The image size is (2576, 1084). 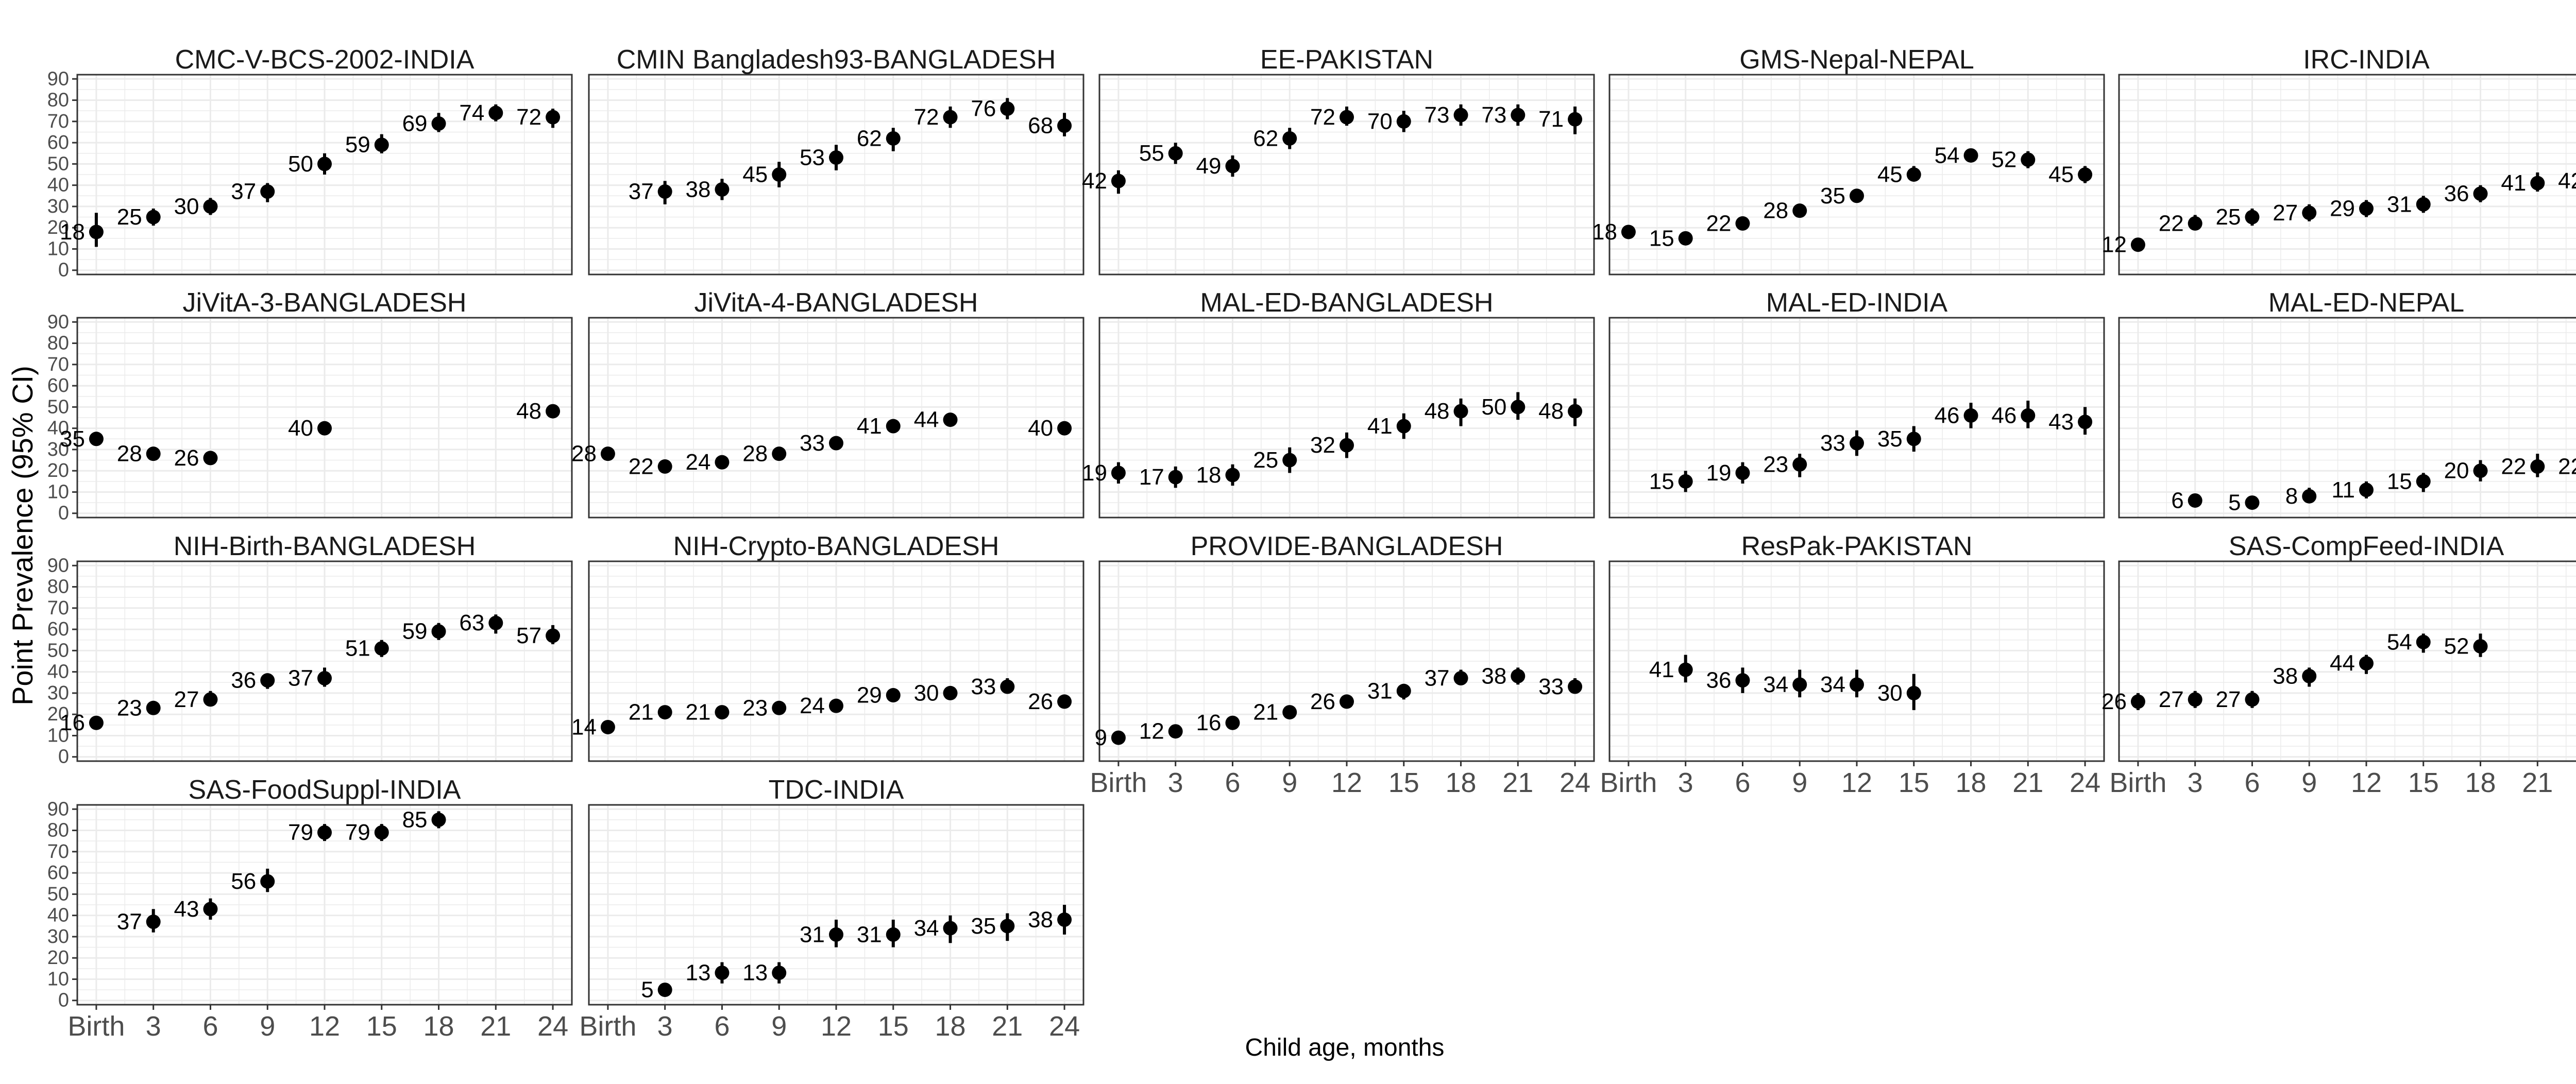 I want to click on y-tick-label: 60, so click(x=58, y=629).